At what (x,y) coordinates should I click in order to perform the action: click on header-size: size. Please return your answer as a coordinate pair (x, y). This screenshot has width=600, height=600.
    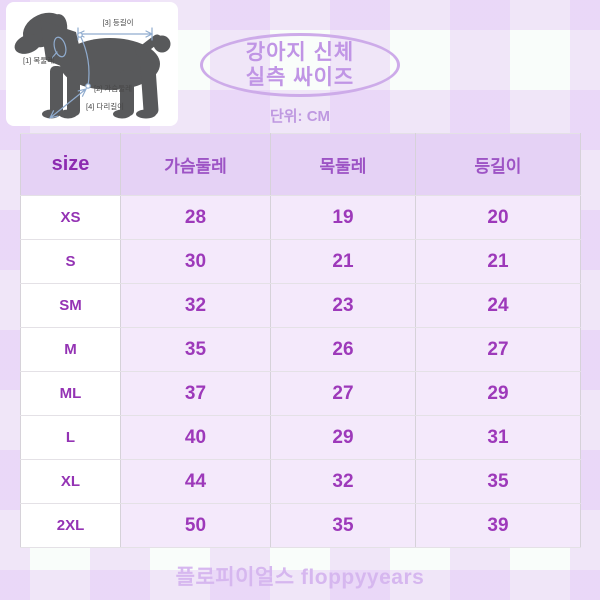
    Looking at the image, I should click on (70, 164).